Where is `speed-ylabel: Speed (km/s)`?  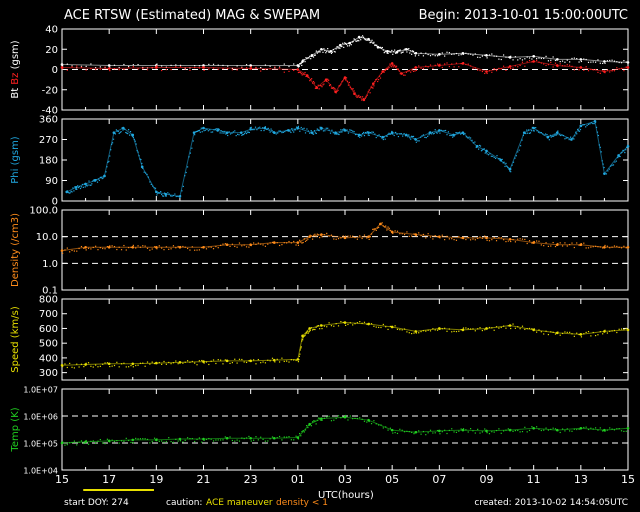 speed-ylabel: Speed (km/s) is located at coordinates (15, 339).